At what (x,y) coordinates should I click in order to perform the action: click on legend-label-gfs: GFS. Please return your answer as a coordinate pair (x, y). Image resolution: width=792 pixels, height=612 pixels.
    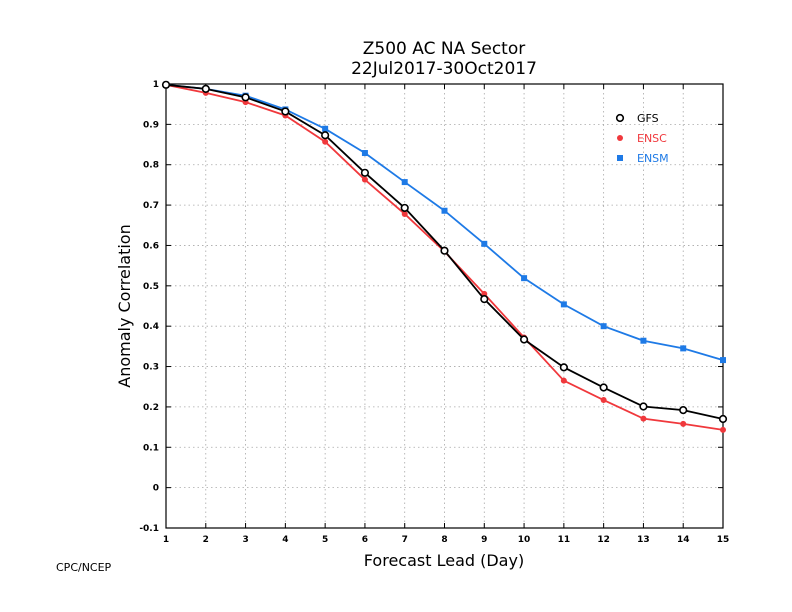
    Looking at the image, I should click on (648, 118).